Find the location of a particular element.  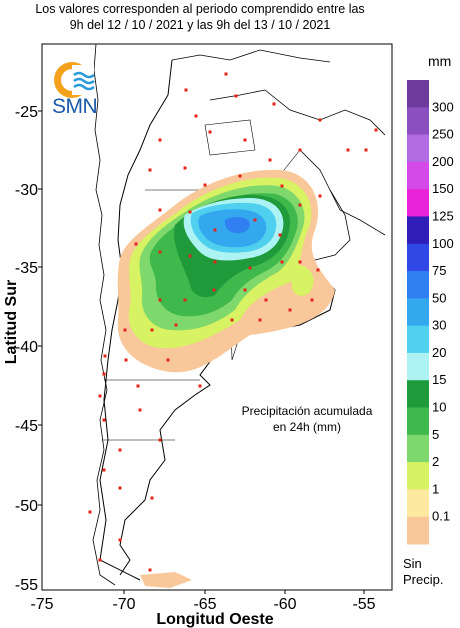

legend-label: 30 is located at coordinates (439, 325).